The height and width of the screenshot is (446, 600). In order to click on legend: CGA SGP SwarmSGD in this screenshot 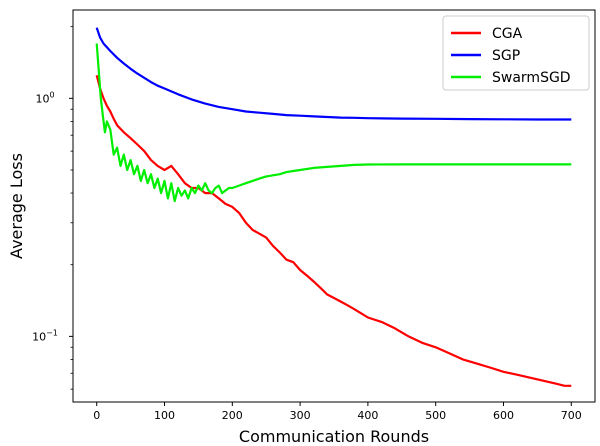, I will do `click(516, 53)`.